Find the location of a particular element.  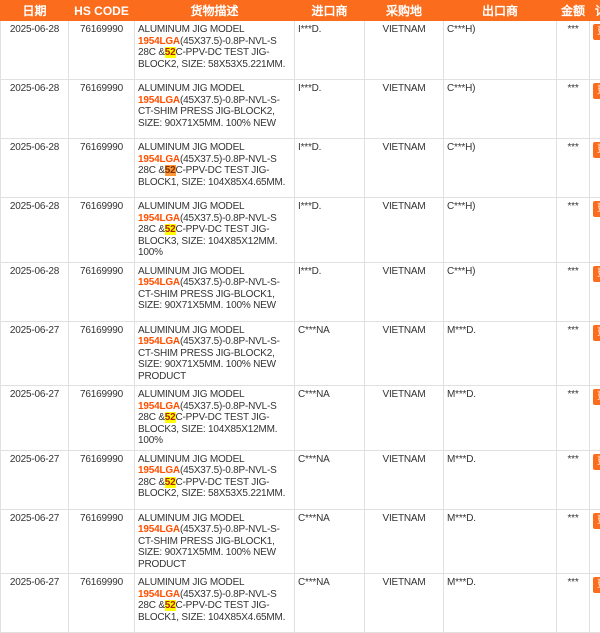

importer-cell: C***NA is located at coordinates (330, 479).